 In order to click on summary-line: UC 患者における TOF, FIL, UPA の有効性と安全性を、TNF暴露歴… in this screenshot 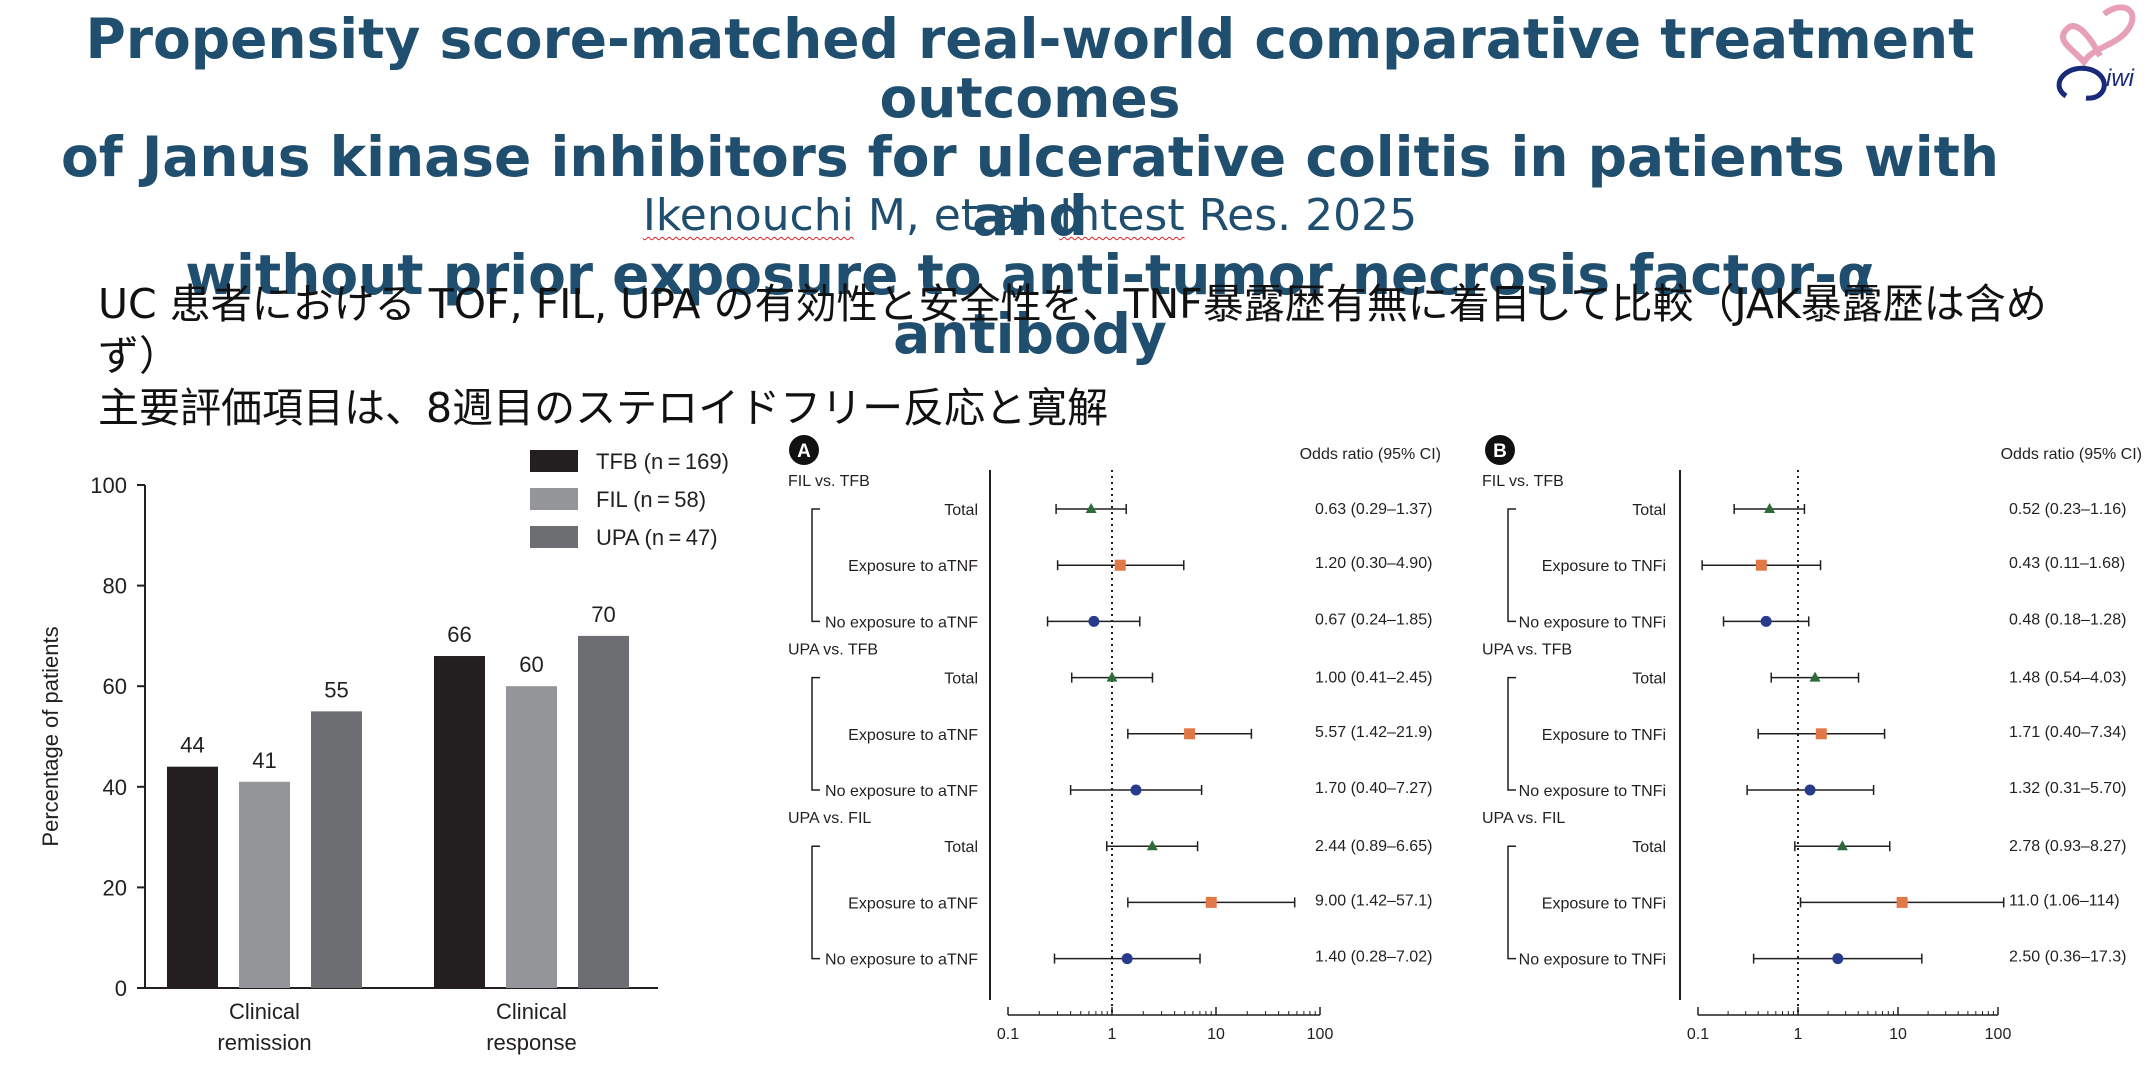, I will do `click(1072, 330)`.